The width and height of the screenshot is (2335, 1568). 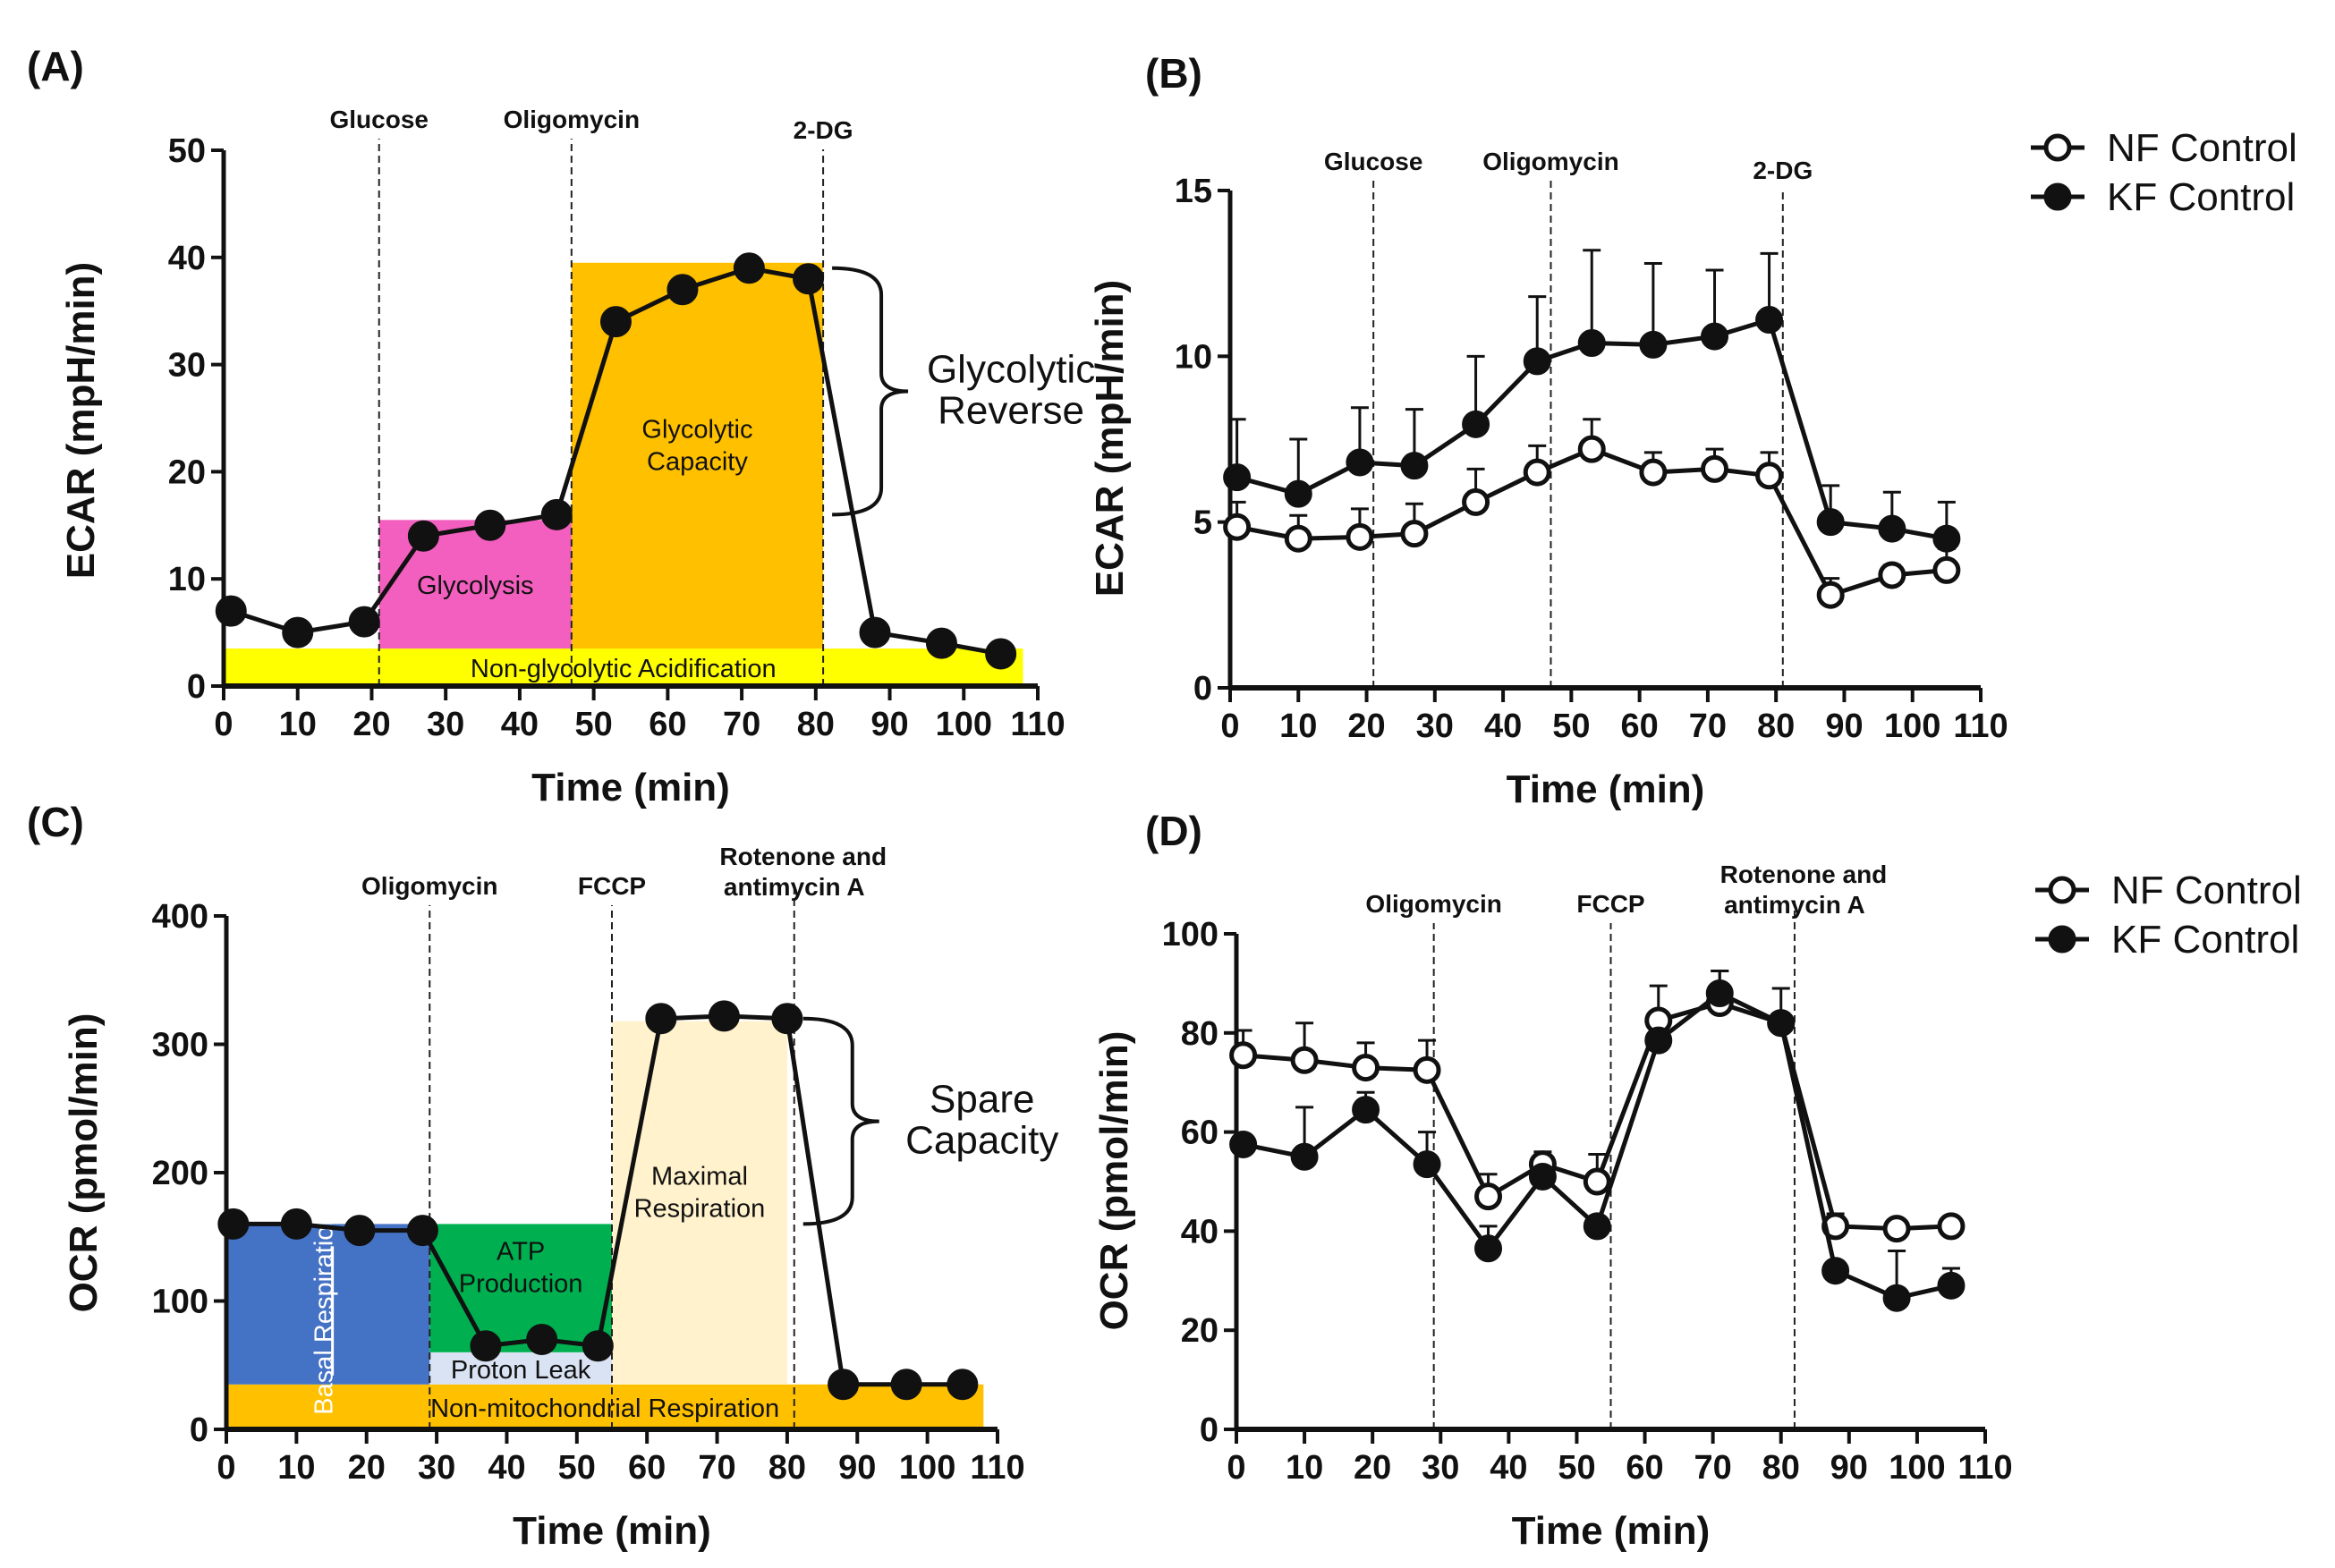 I want to click on region-label: Maximal Respiration, so click(x=700, y=1193).